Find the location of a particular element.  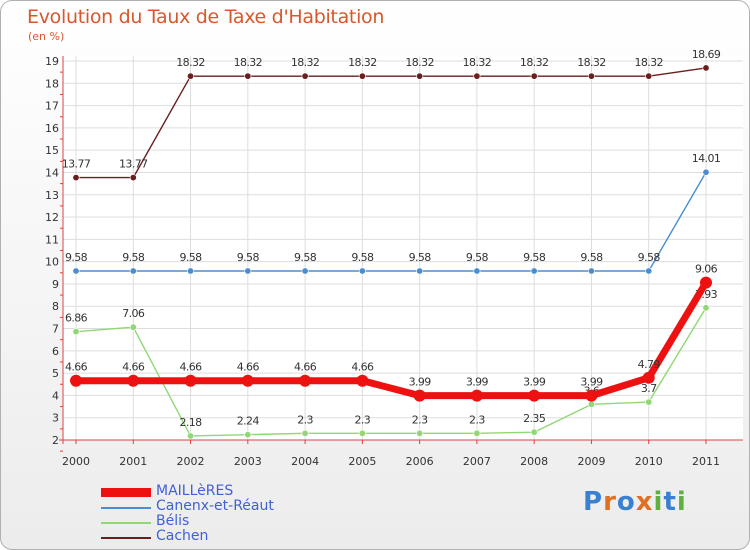

legend-label: MAILLèRES is located at coordinates (195, 491).